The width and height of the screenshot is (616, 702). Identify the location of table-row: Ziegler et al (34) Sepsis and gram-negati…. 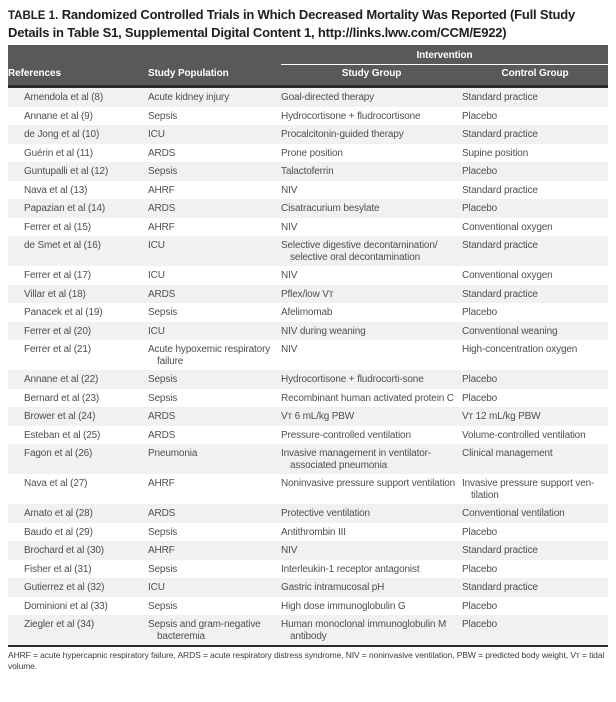
(308, 630).